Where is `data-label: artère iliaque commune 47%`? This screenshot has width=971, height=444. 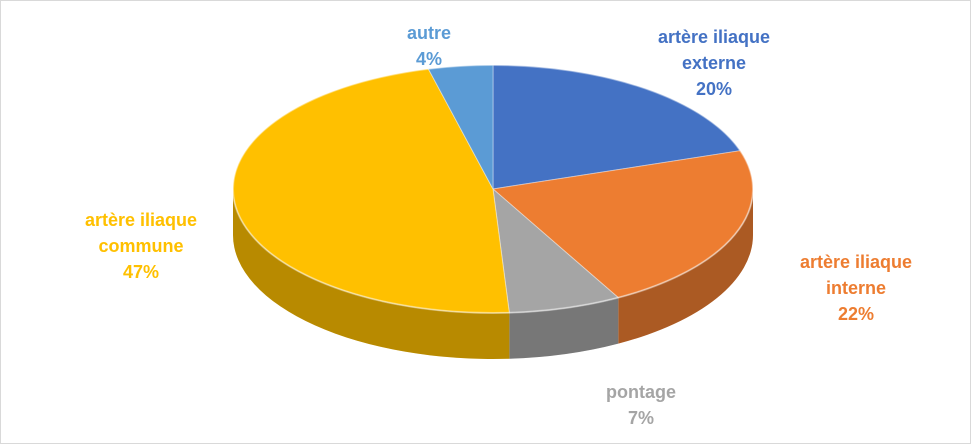
data-label: artère iliaque commune 47% is located at coordinates (141, 246).